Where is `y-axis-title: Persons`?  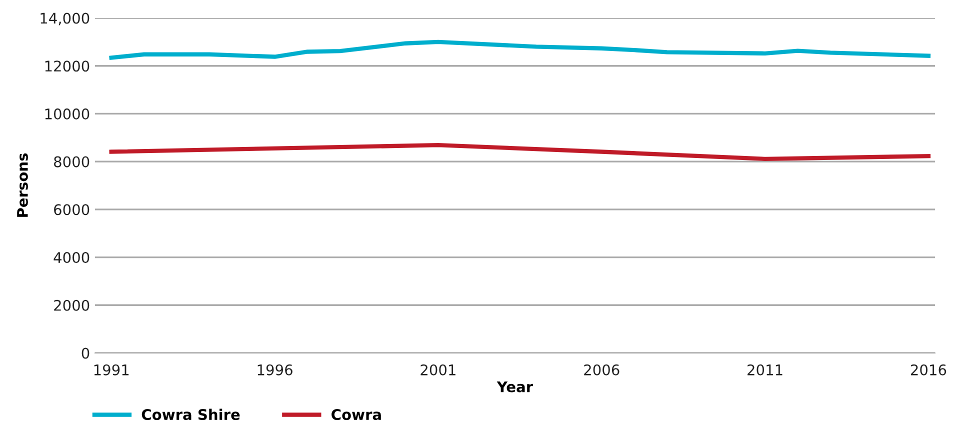 y-axis-title: Persons is located at coordinates (22, 185).